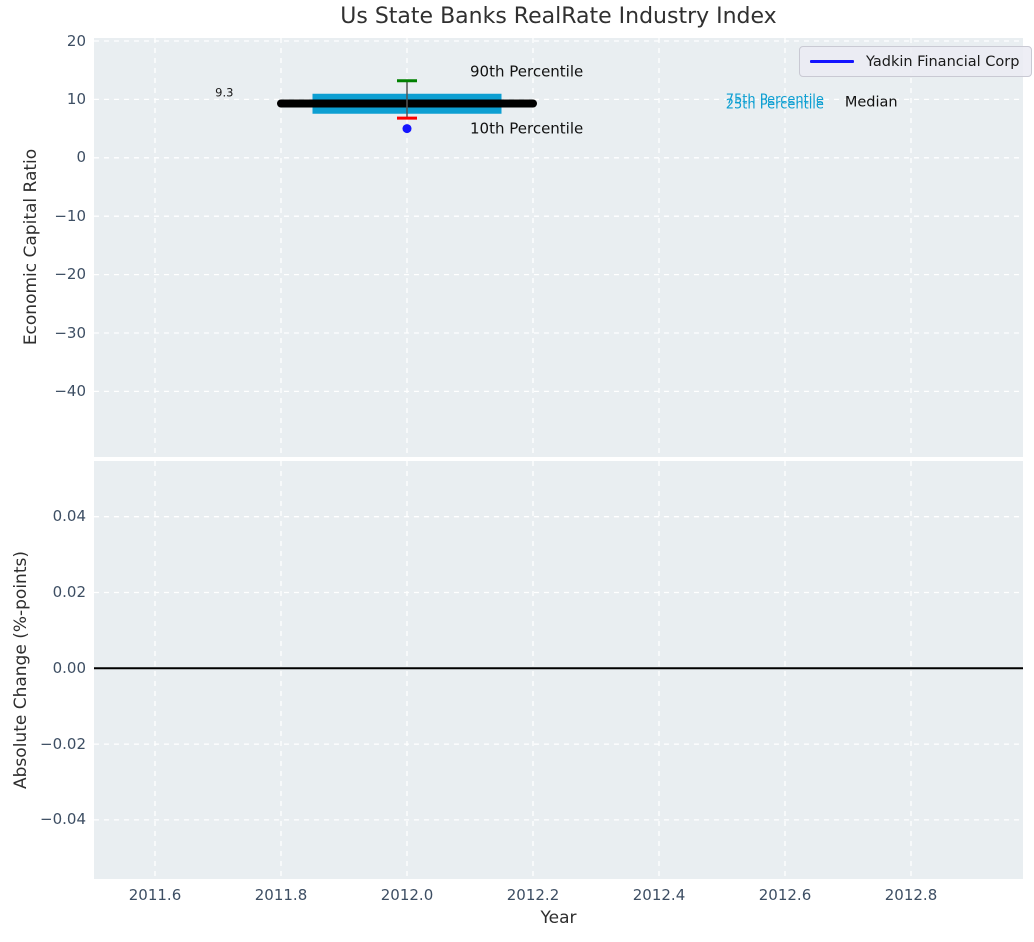 This screenshot has width=1034, height=942. What do you see at coordinates (533, 895) in the screenshot?
I see `x-tick-label: 2012.2` at bounding box center [533, 895].